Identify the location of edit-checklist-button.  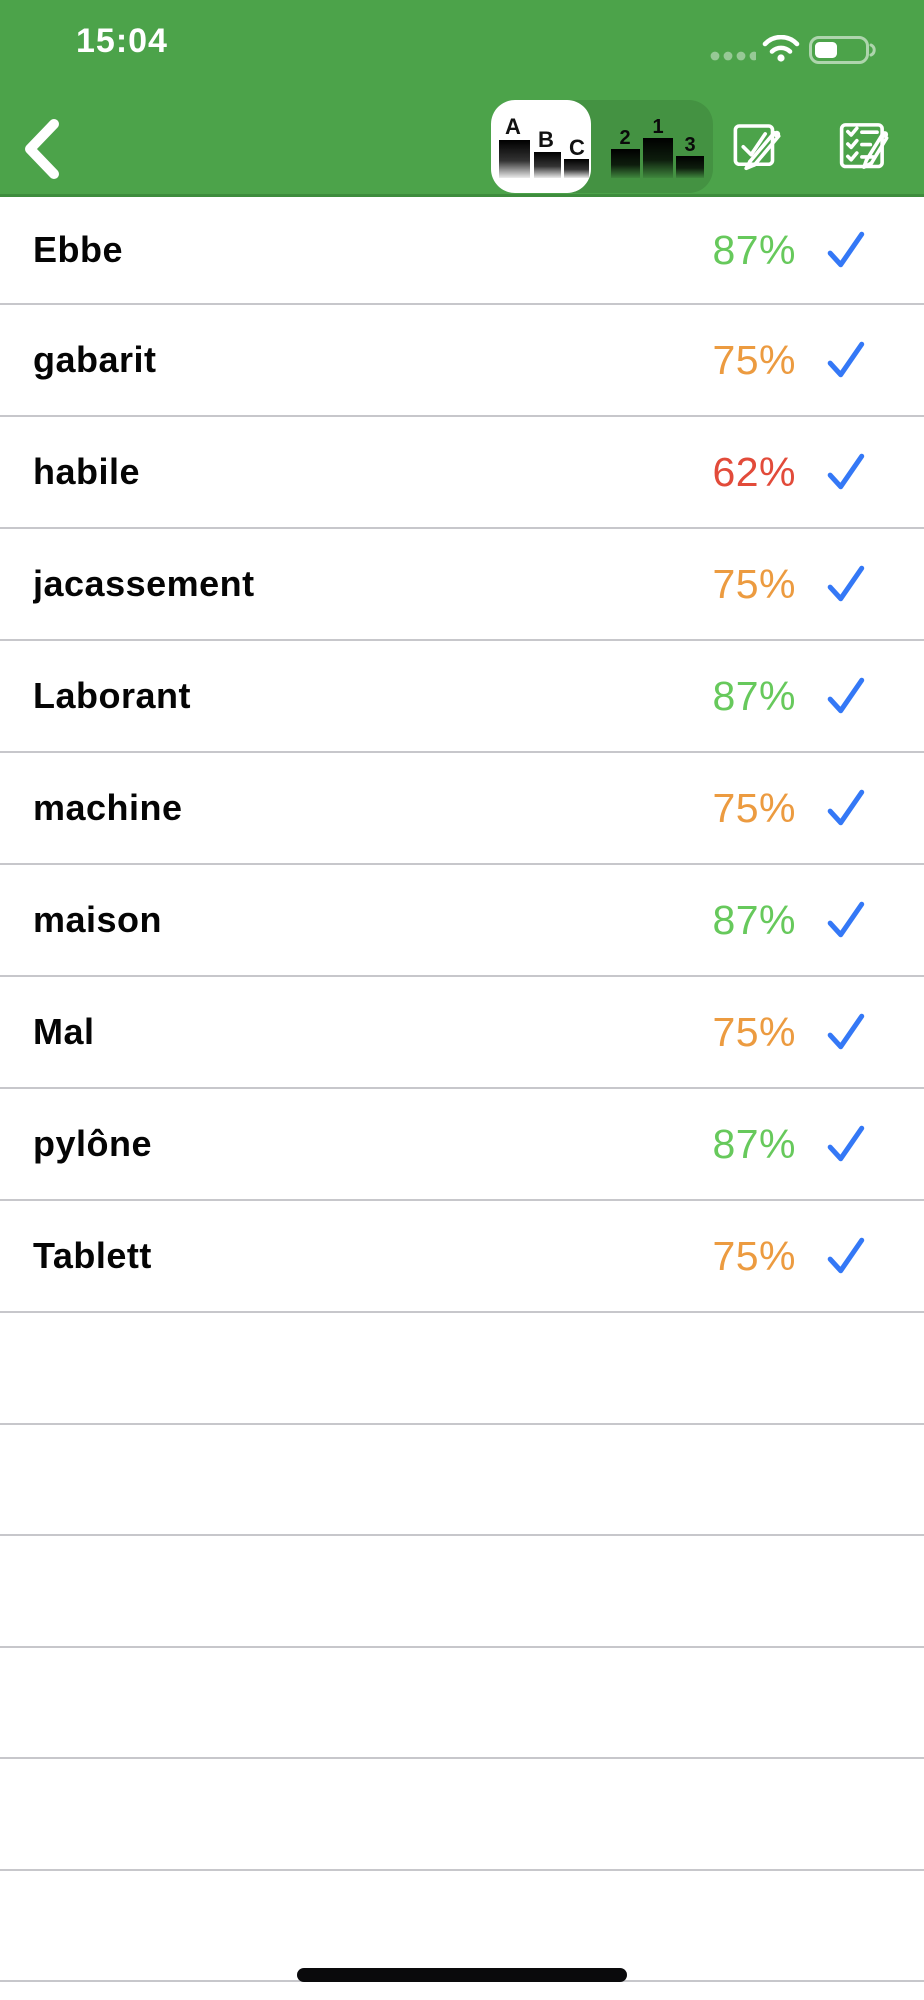
(863, 144).